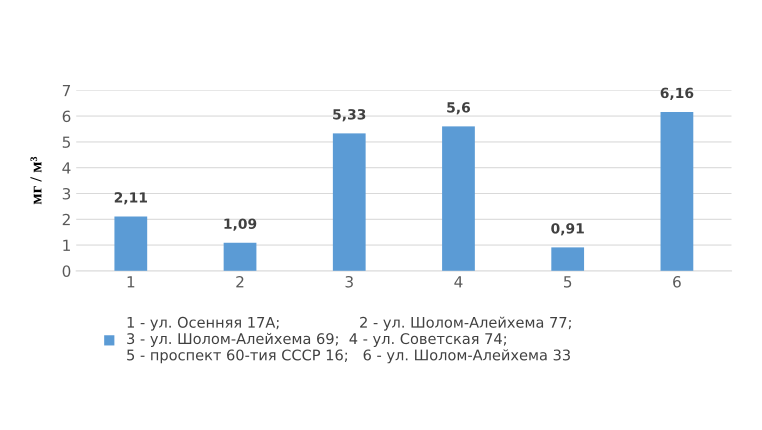 The height and width of the screenshot is (430, 762). I want to click on data-label: 5,6, so click(458, 108).